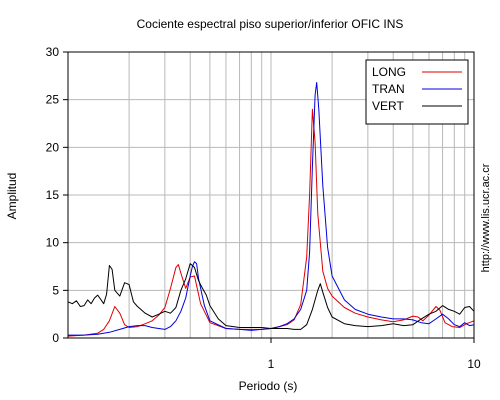 The width and height of the screenshot is (500, 400). Describe the element at coordinates (271, 364) in the screenshot. I see `x-tick-label: 1` at that location.